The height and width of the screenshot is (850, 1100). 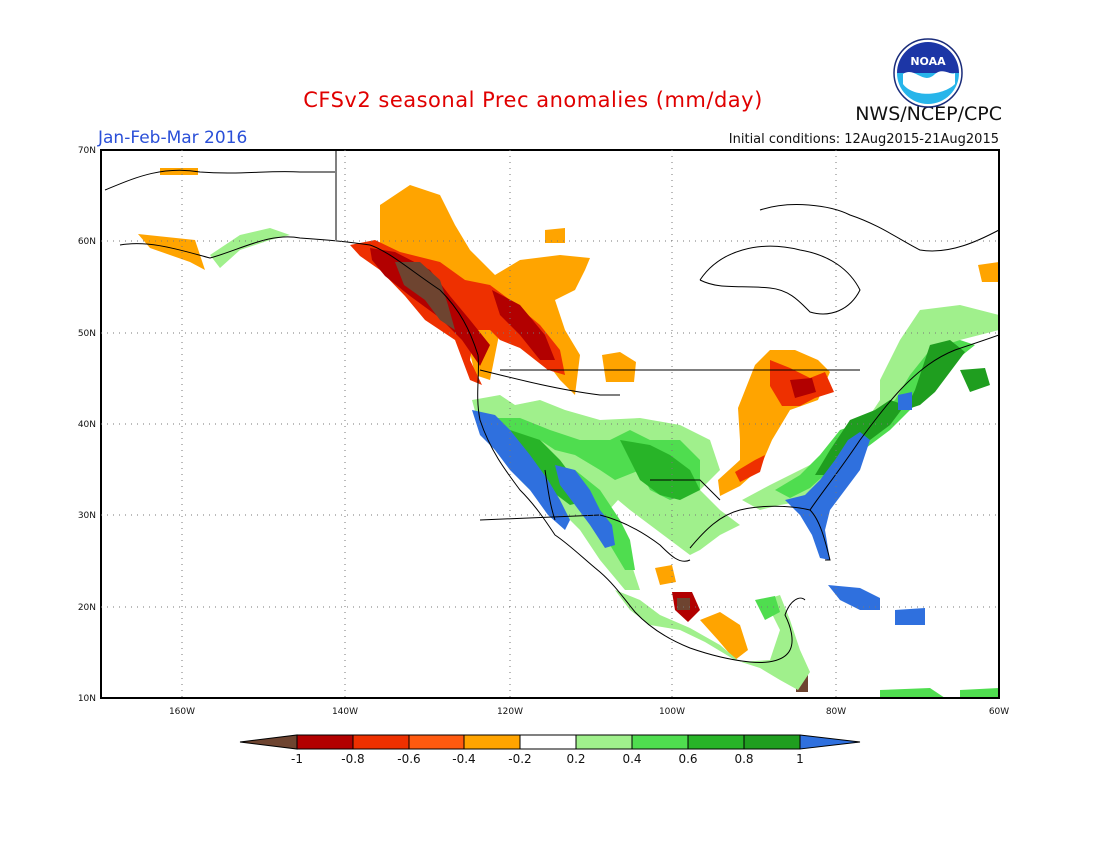 What do you see at coordinates (352, 759) in the screenshot?
I see `legend-label: -0.8` at bounding box center [352, 759].